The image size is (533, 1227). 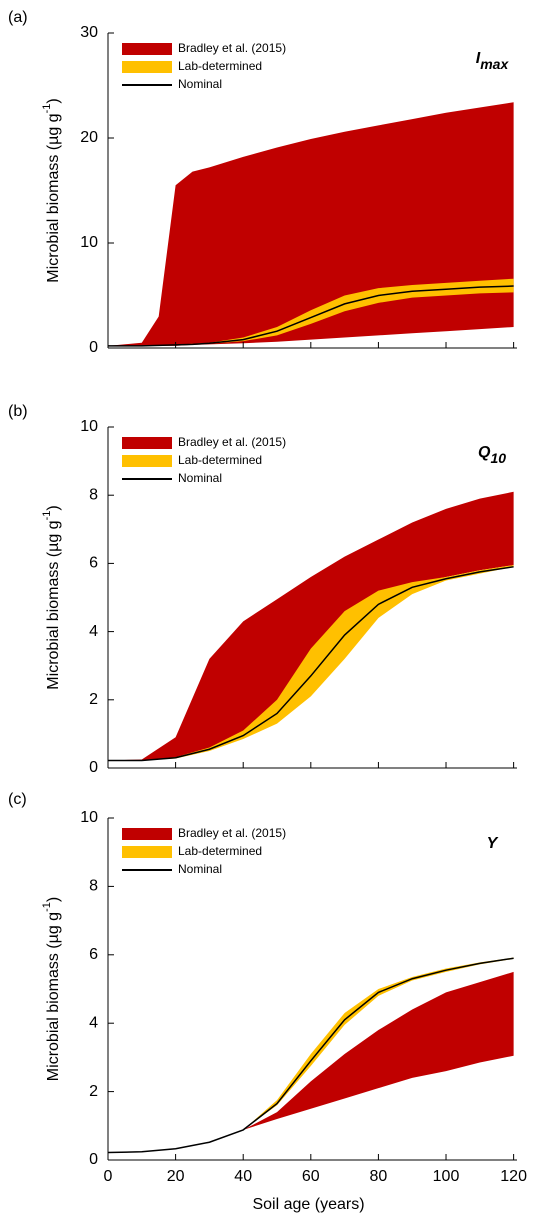 What do you see at coordinates (89, 137) in the screenshot?
I see `y-tick-label: 20` at bounding box center [89, 137].